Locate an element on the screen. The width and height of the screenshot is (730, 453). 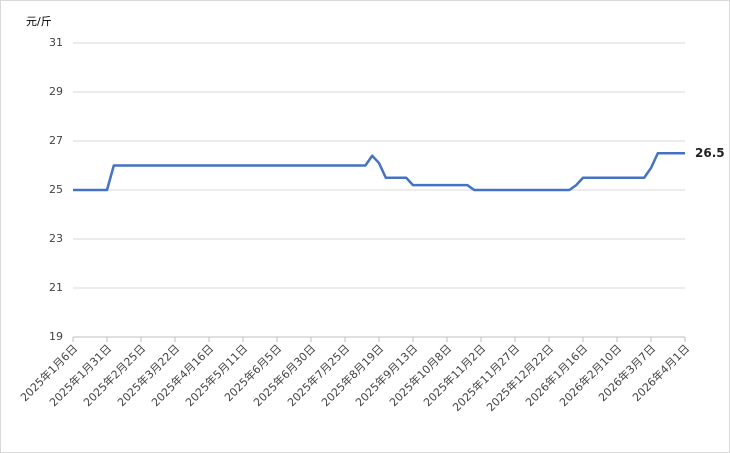
y-tick-label: 21 is located at coordinates (56, 287).